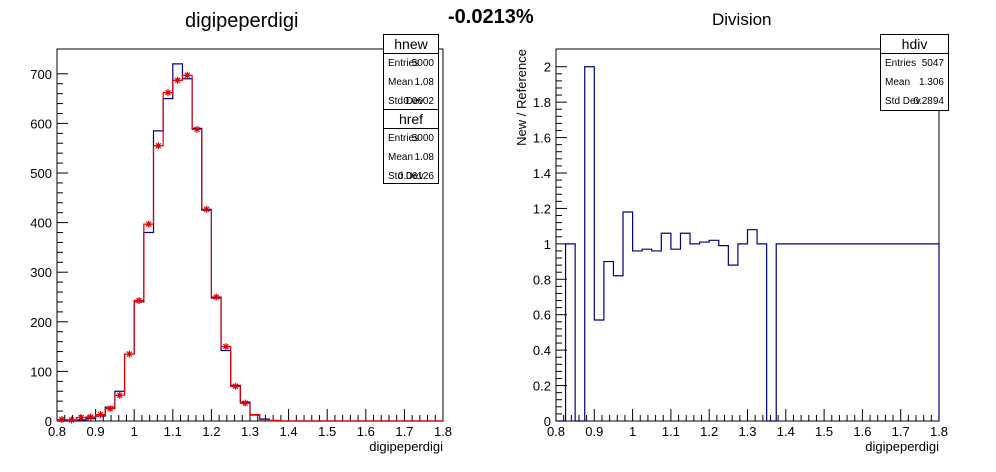 The image size is (996, 472). I want to click on left-xaxis-label: digipeperdigi, so click(406, 446).